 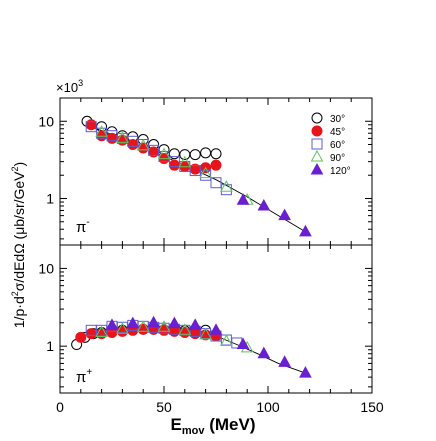 I want to click on legend-label: 45°, so click(x=337, y=132).